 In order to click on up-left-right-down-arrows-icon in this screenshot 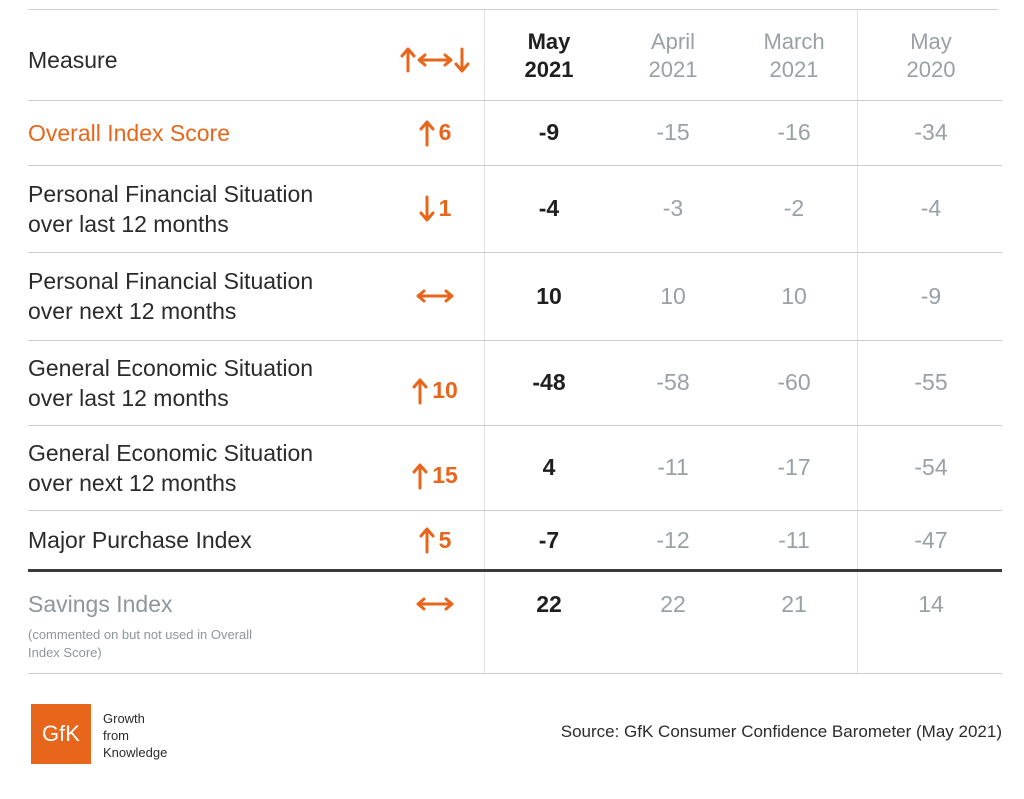, I will do `click(435, 60)`.